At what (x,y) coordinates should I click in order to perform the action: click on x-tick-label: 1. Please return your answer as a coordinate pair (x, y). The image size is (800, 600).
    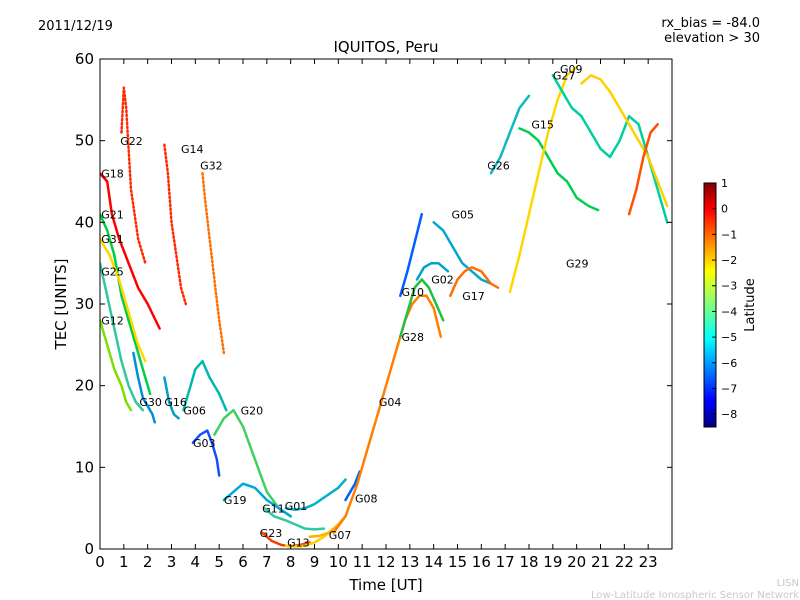
    Looking at the image, I should click on (124, 562).